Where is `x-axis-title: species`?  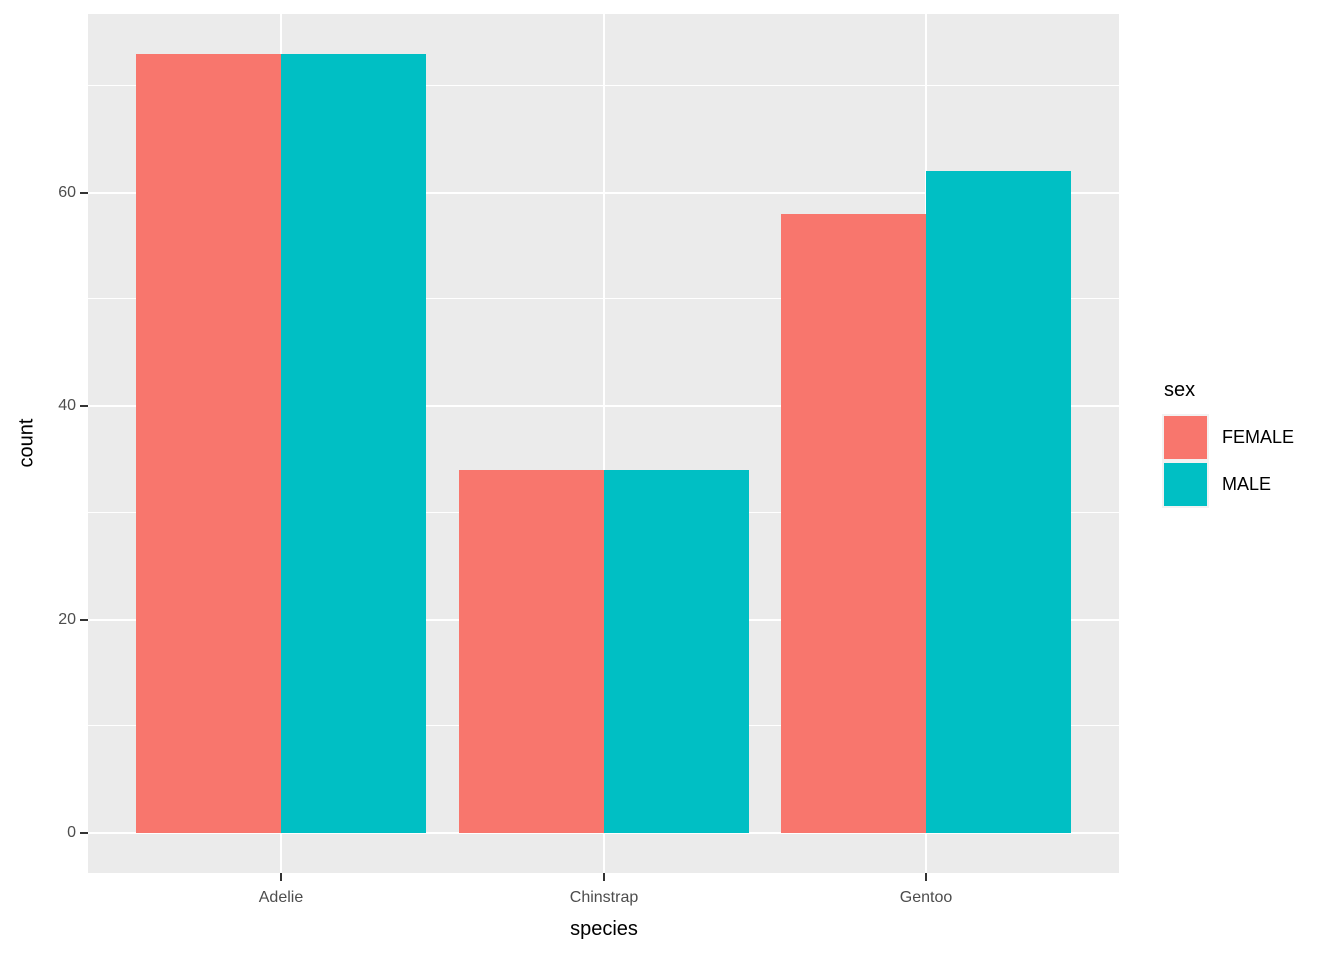
x-axis-title: species is located at coordinates (604, 929).